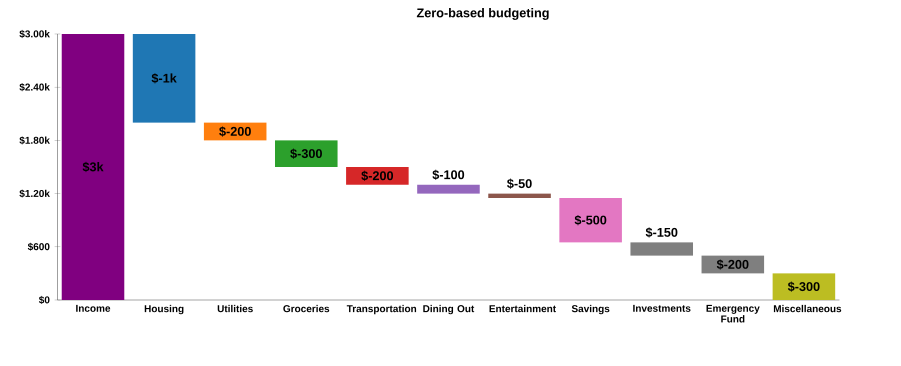 This screenshot has height=366, width=901. What do you see at coordinates (306, 308) in the screenshot?
I see `x-tick-label: Groceries` at bounding box center [306, 308].